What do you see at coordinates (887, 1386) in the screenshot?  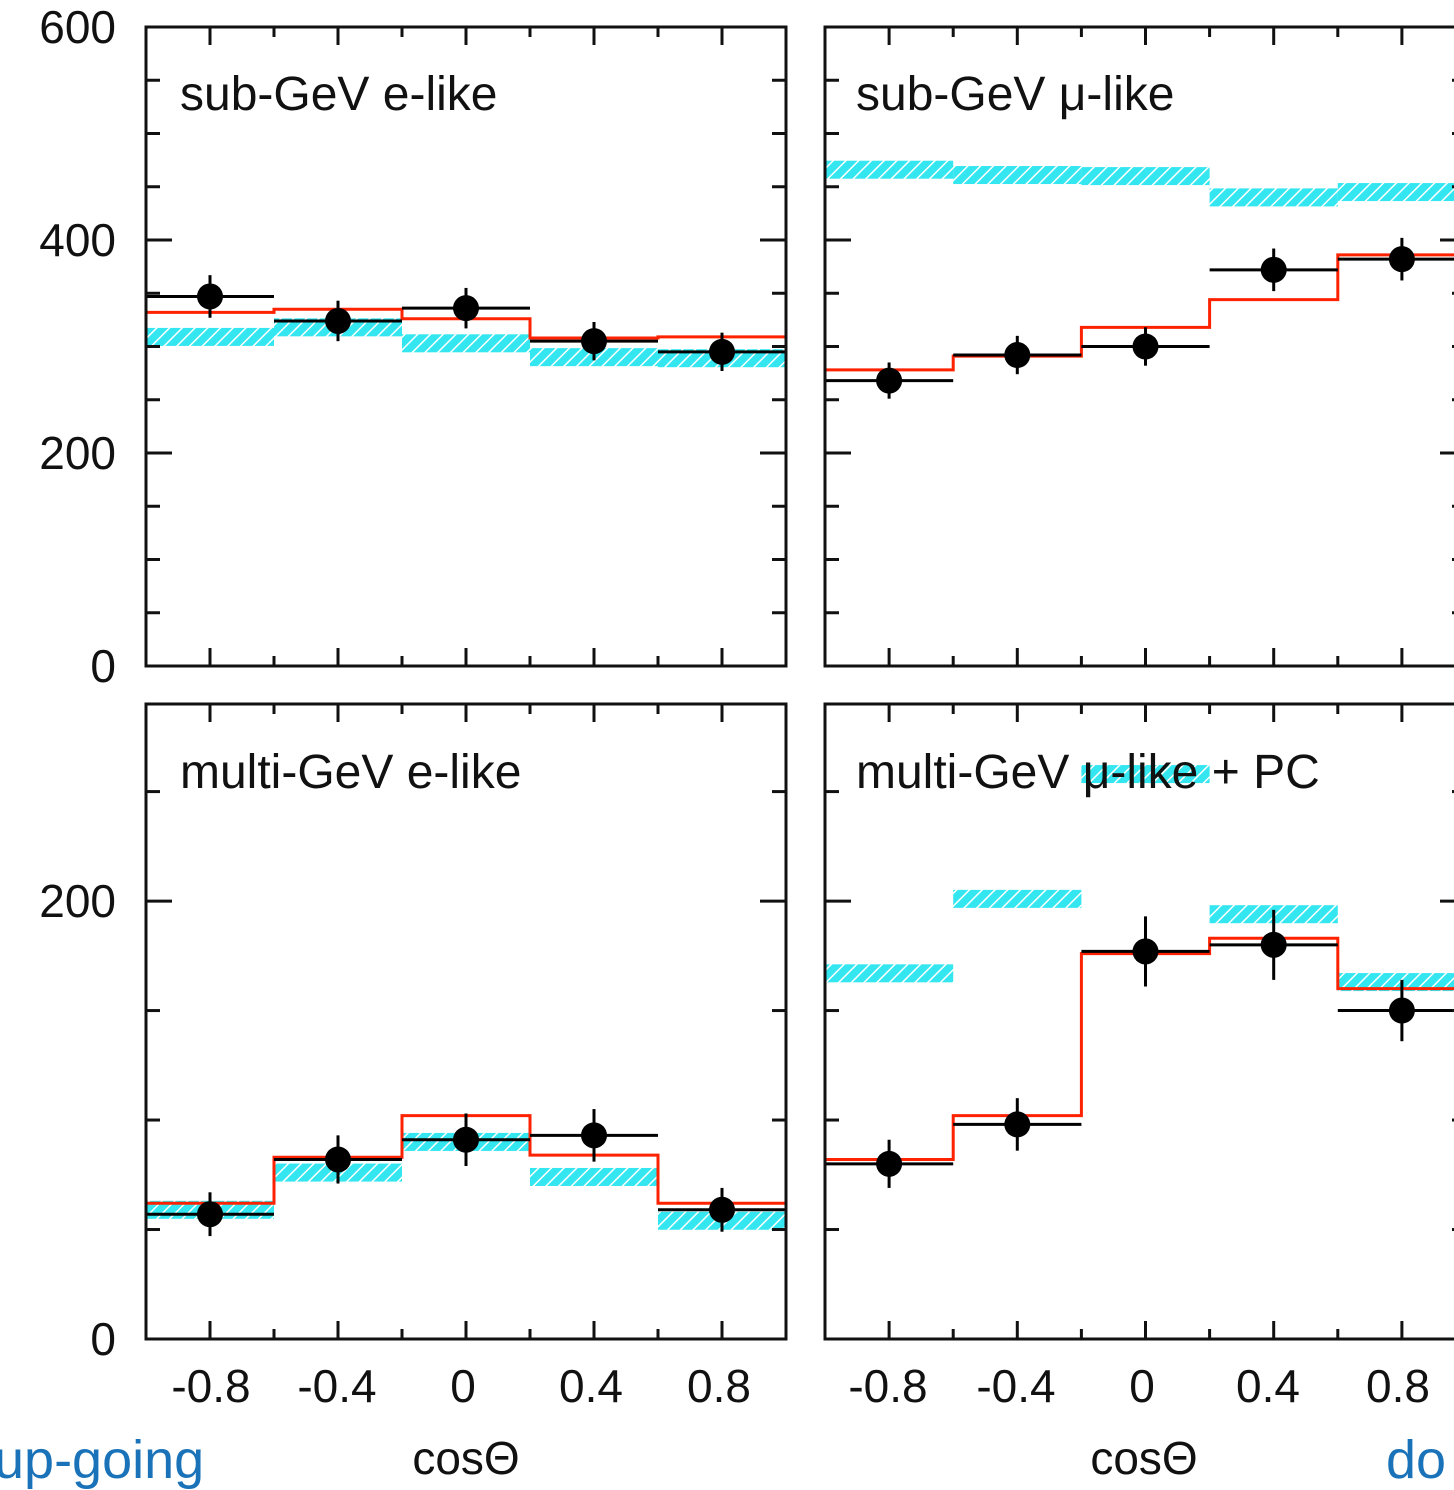 I see `x-tick-label-right: -0.8` at bounding box center [887, 1386].